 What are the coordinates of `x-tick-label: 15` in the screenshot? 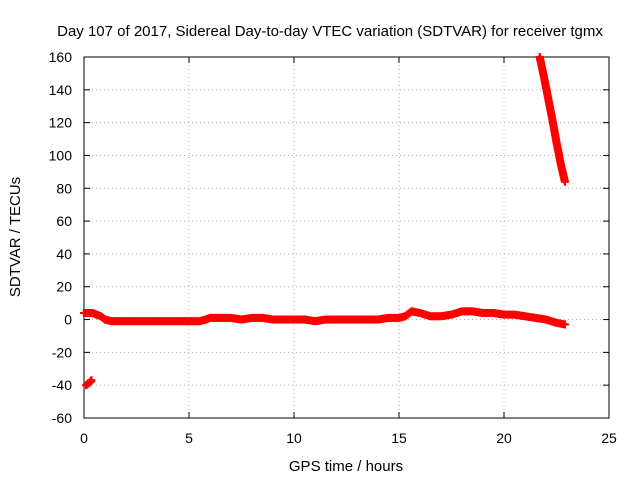 It's located at (399, 438).